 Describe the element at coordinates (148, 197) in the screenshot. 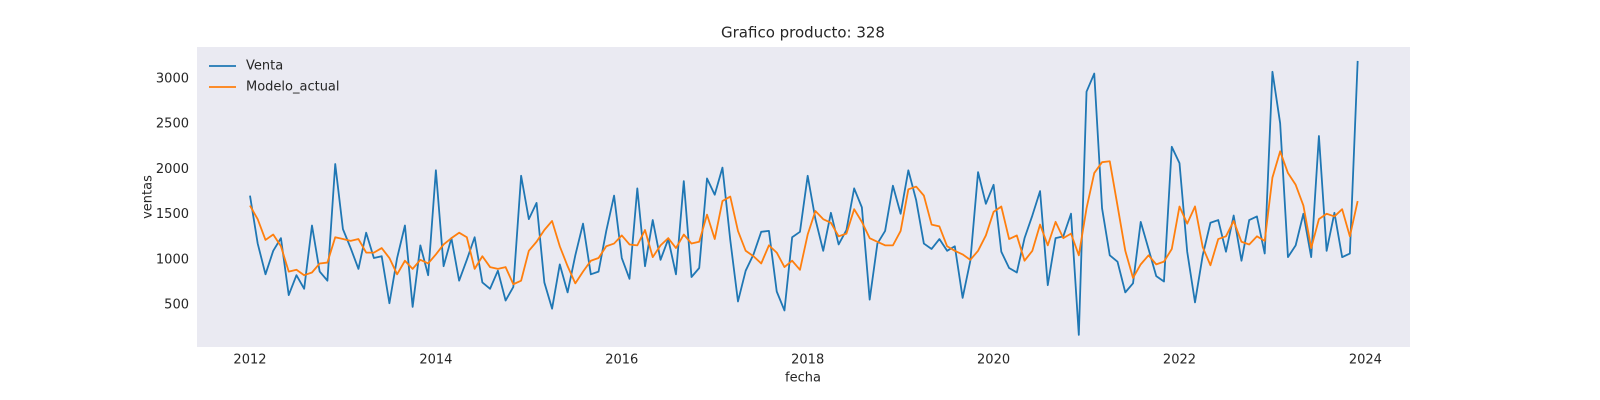

I see `y-axis-label: ventas` at that location.